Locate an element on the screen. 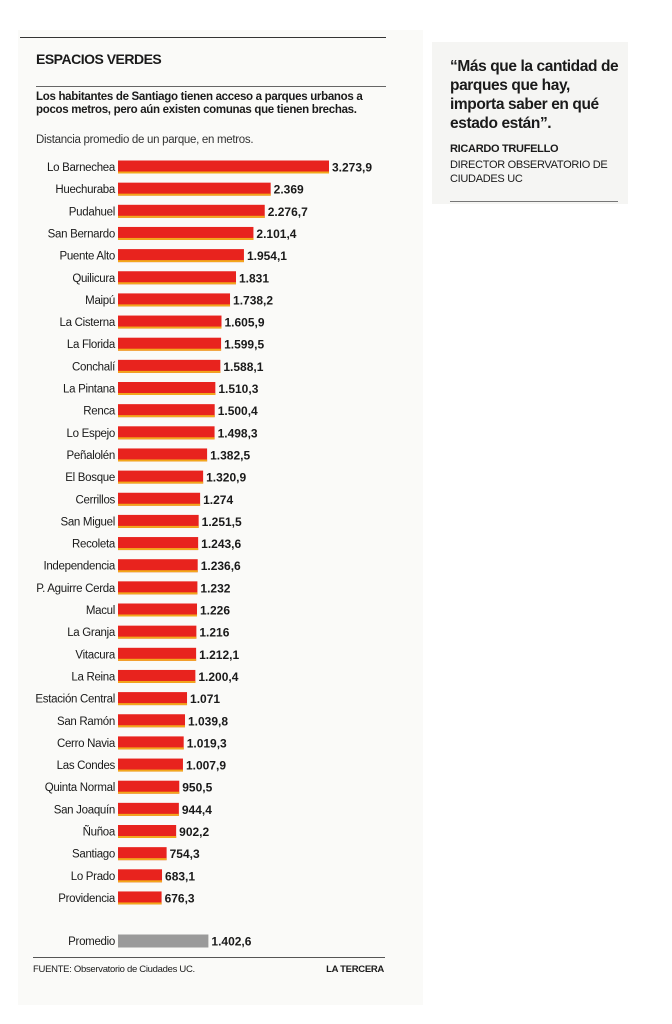 The image size is (672, 1024). category-label: Santiago is located at coordinates (93, 855).